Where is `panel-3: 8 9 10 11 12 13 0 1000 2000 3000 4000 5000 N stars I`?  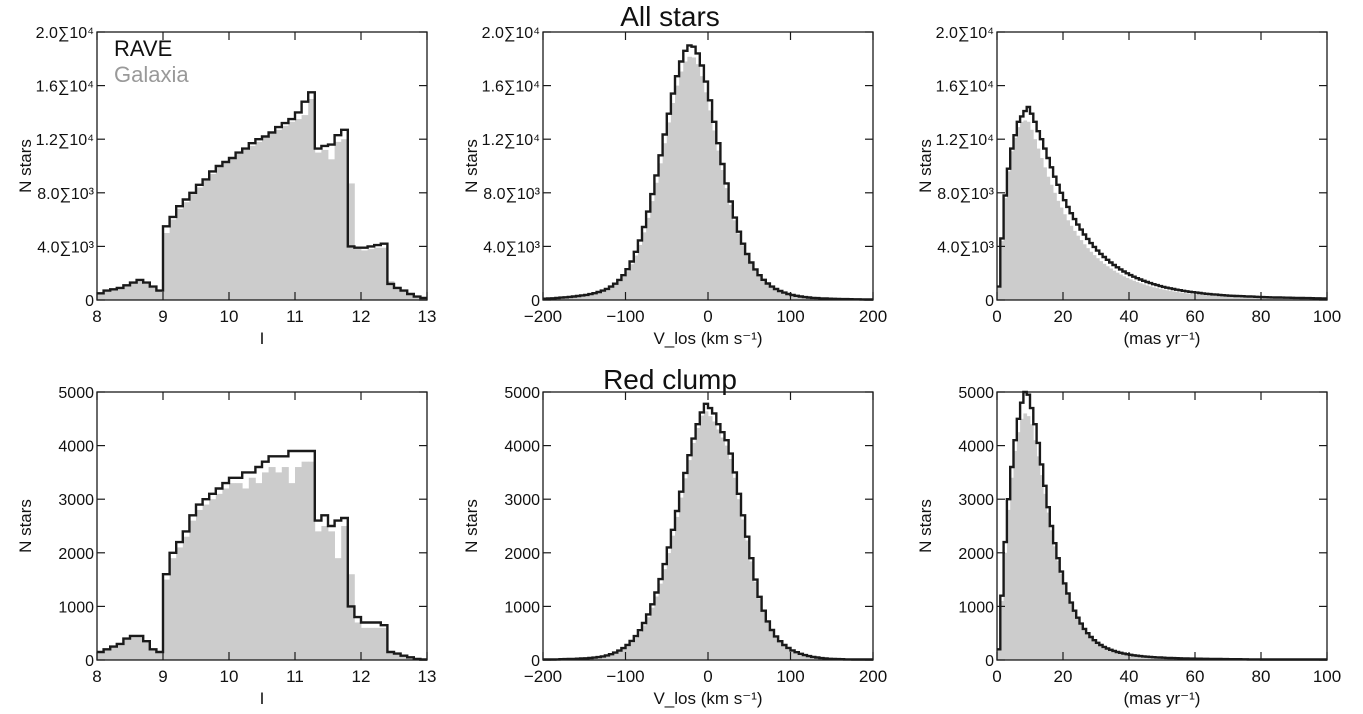 panel-3: 8 9 10 11 12 13 0 1000 2000 3000 4000 5000 N stars I is located at coordinates (226, 546).